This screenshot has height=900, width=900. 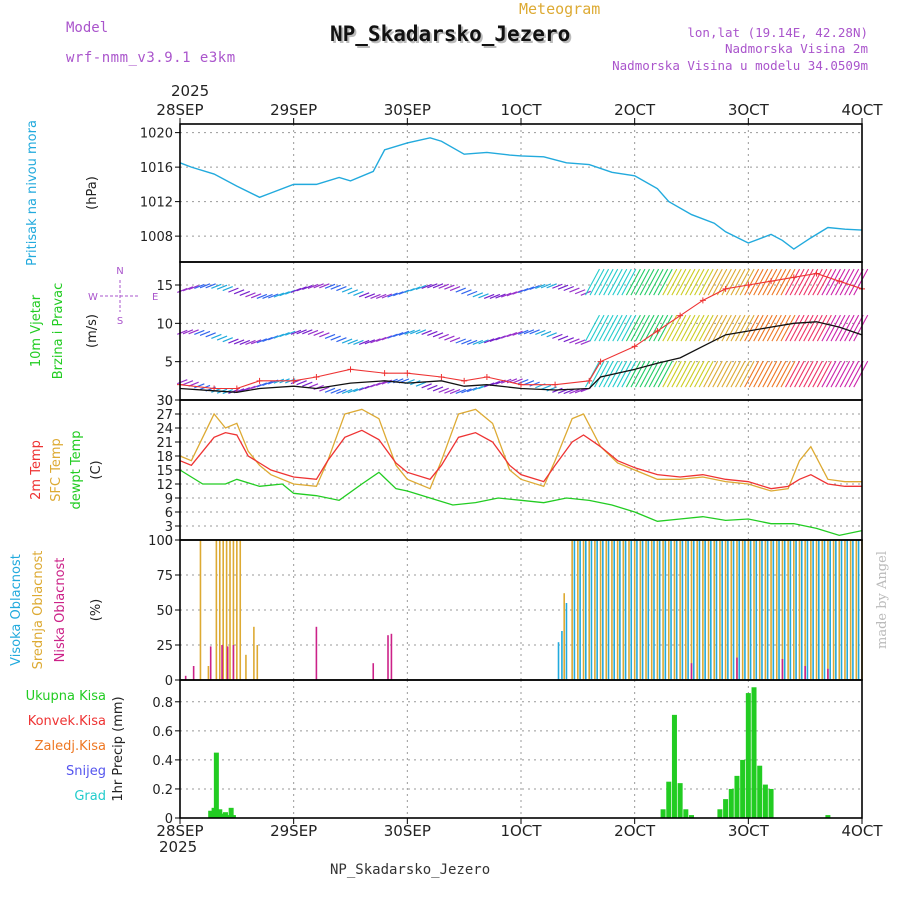 What do you see at coordinates (521, 357) in the screenshot?
I see `speed-line` at bounding box center [521, 357].